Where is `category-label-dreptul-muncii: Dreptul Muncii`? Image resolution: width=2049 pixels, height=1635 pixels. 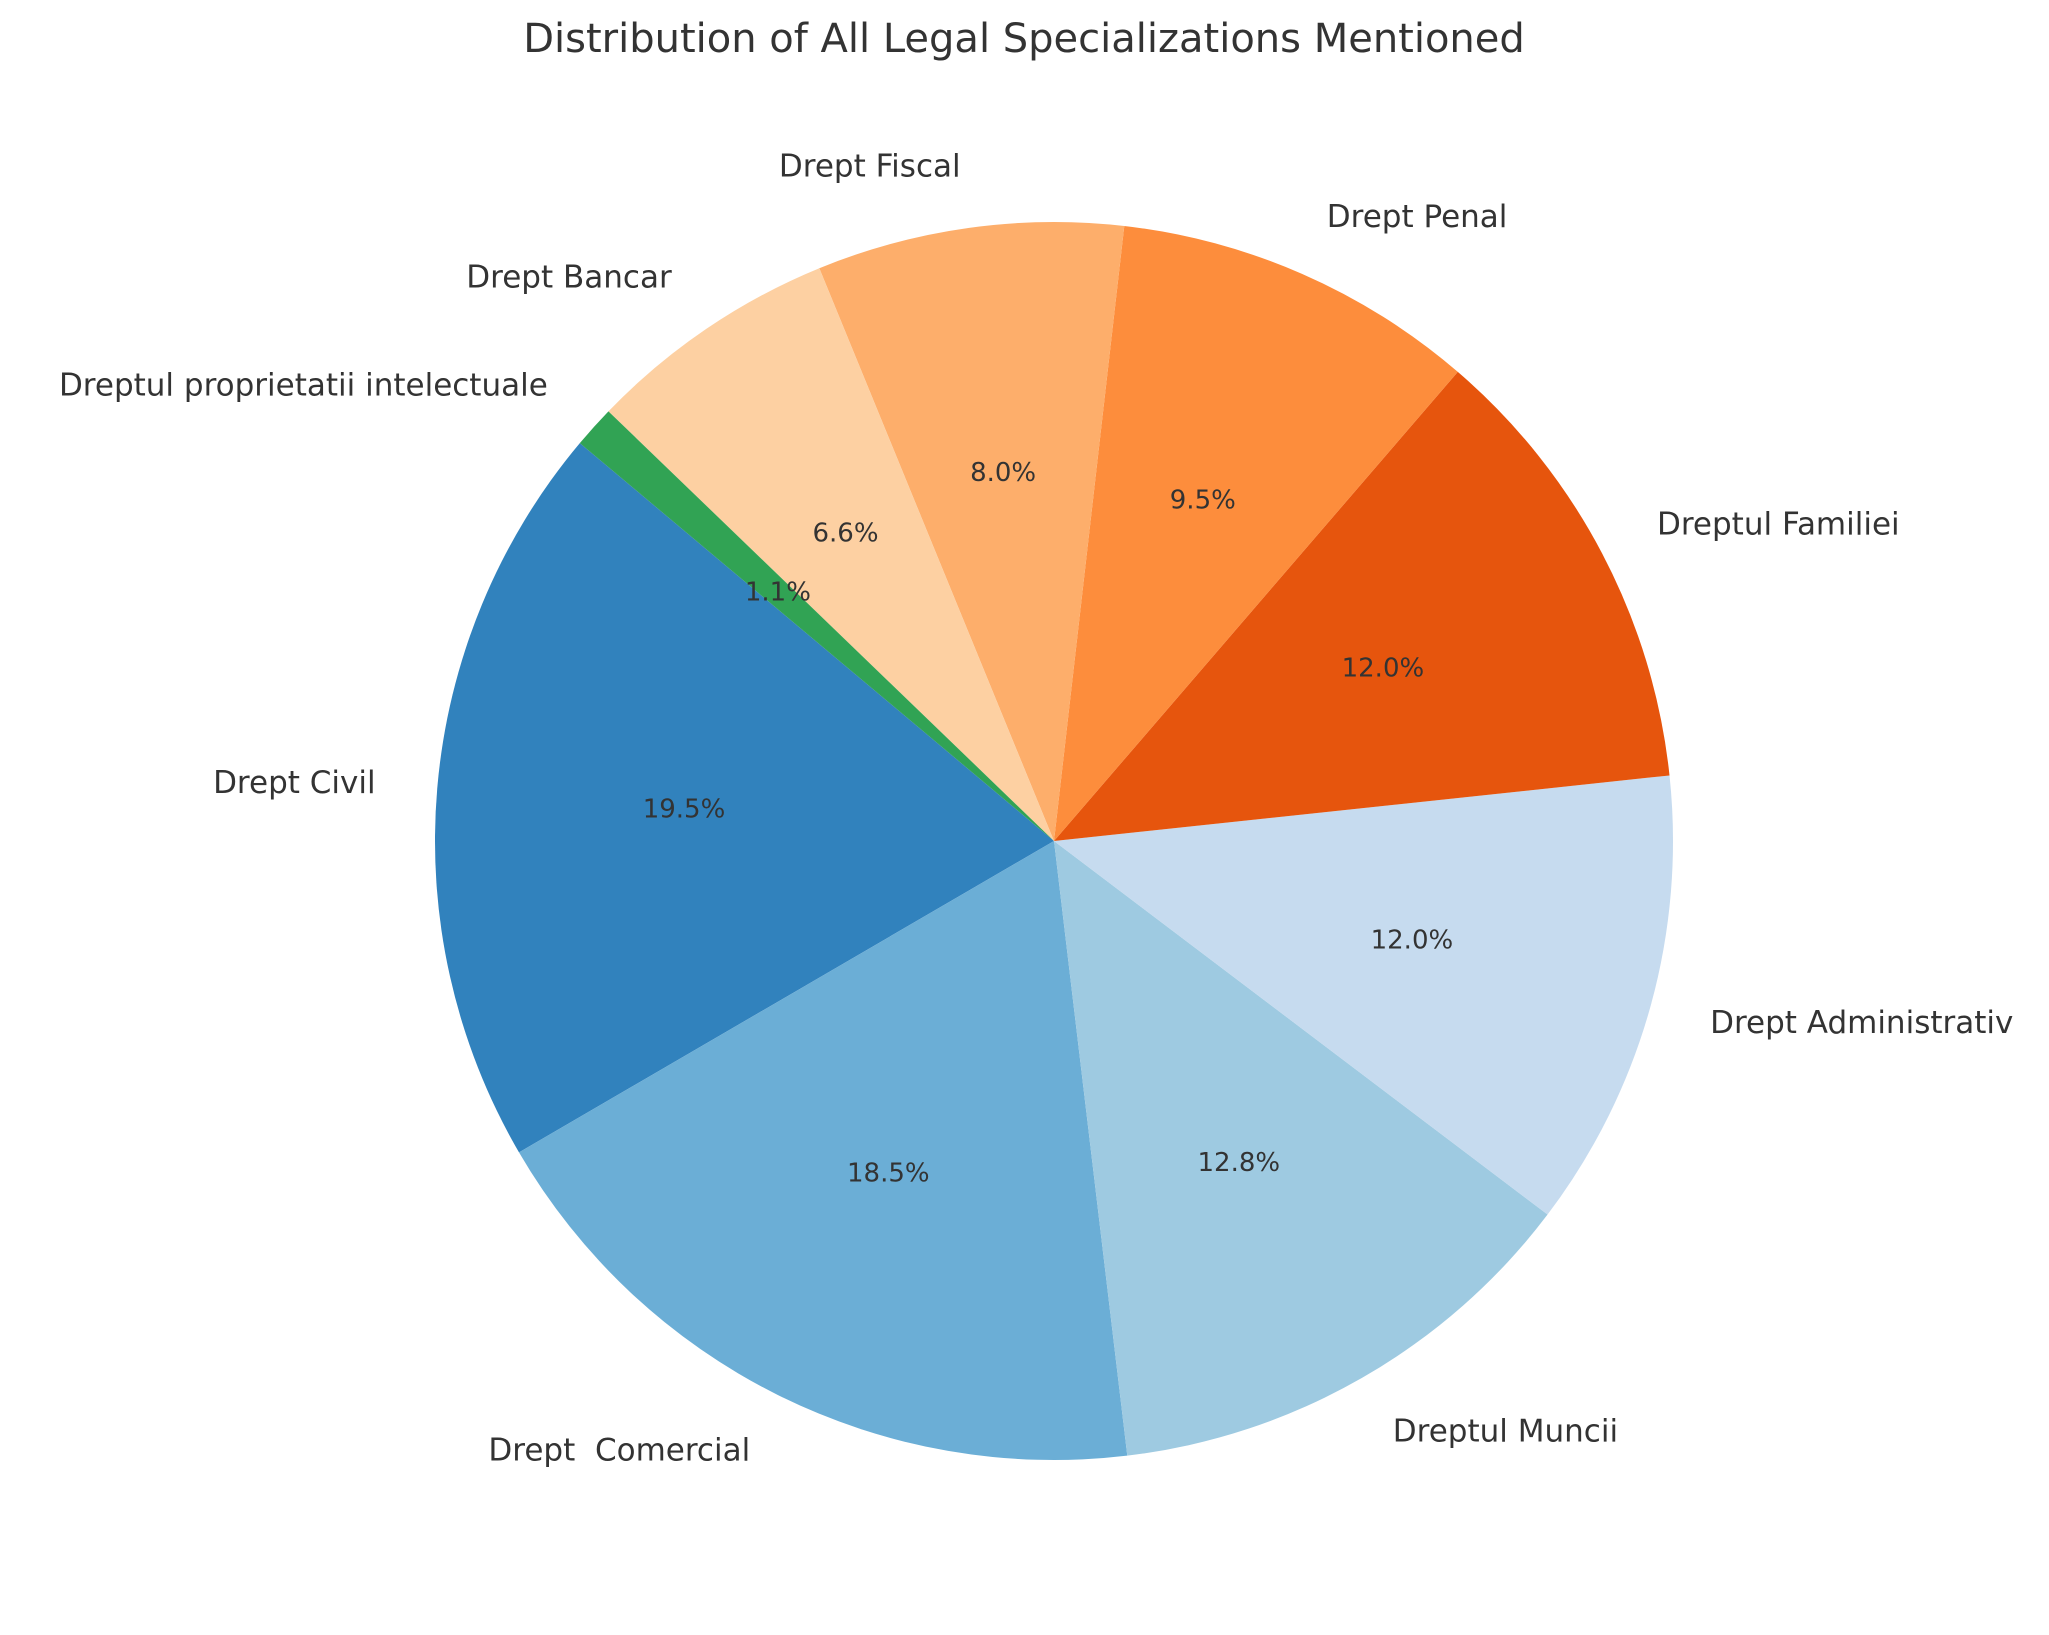 category-label-dreptul-muncii: Dreptul Muncii is located at coordinates (1505, 1432).